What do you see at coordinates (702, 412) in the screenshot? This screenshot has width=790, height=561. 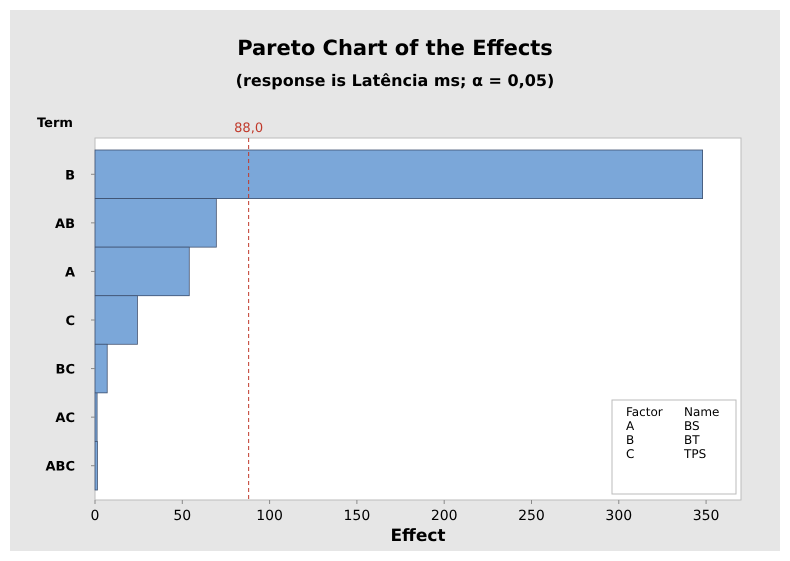 I see `annotation: Name` at bounding box center [702, 412].